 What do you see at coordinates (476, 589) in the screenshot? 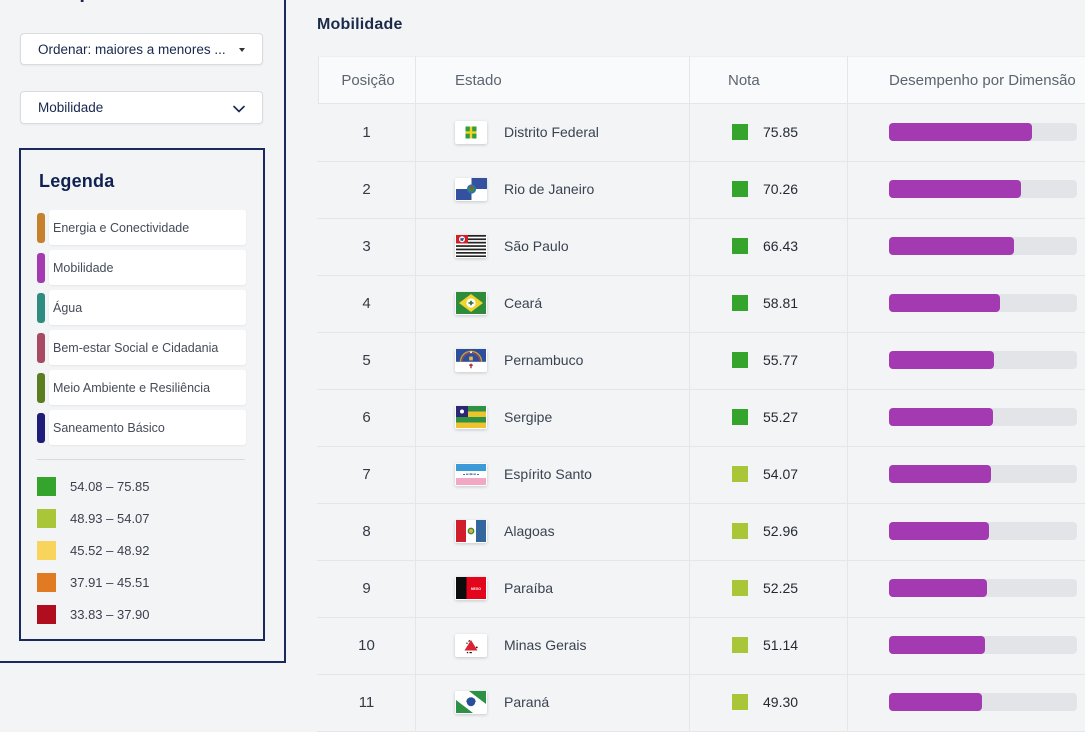
I see `svg-text: NEGO` at bounding box center [476, 589].